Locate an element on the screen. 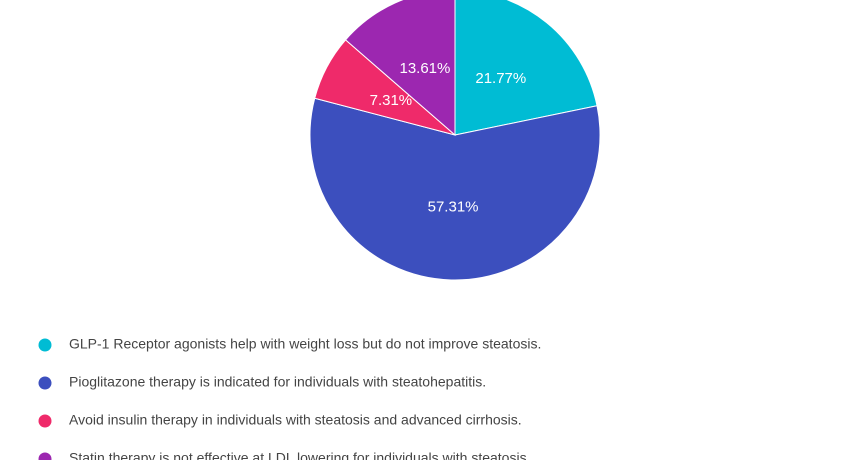 The image size is (864, 460). slice-label: 13.61% is located at coordinates (424, 68).